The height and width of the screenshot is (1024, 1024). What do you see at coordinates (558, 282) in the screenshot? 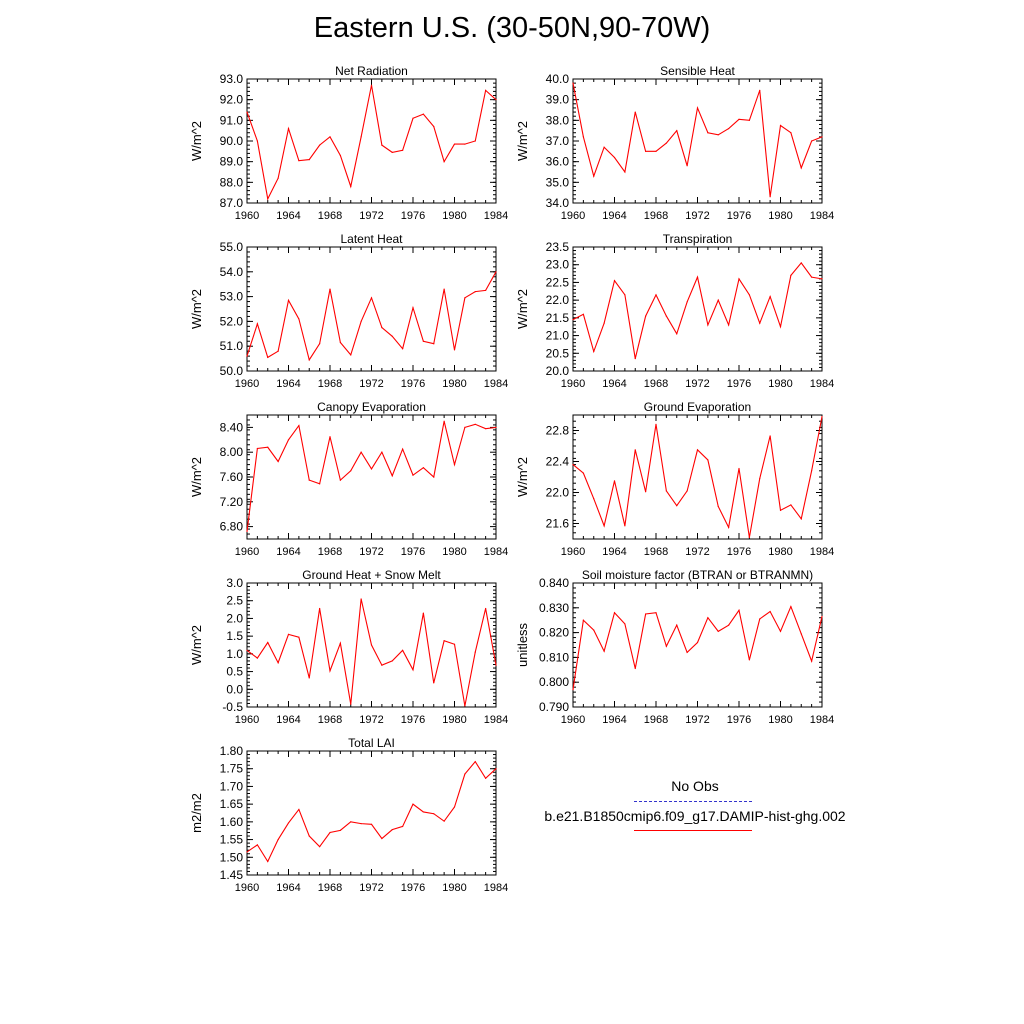
I see `y-tick-label: 22.5` at bounding box center [558, 282].